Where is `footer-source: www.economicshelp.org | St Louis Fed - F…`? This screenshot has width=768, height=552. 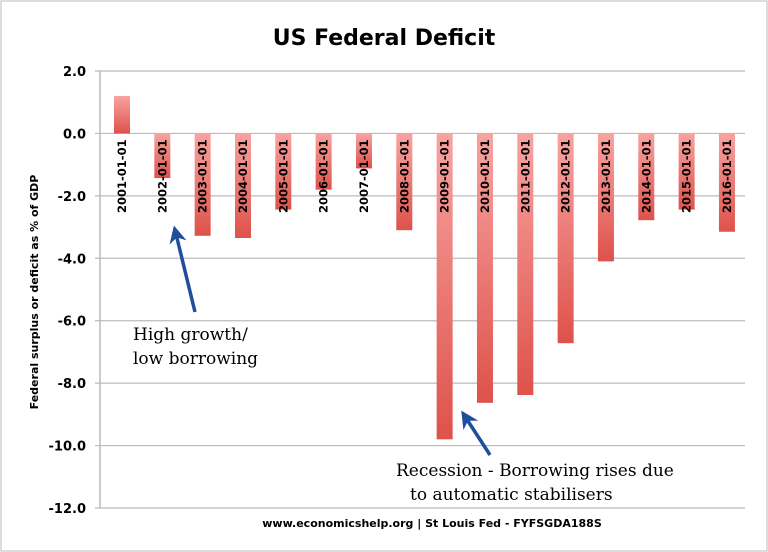
footer-source: www.economicshelp.org | St Louis Fed - F… is located at coordinates (432, 523).